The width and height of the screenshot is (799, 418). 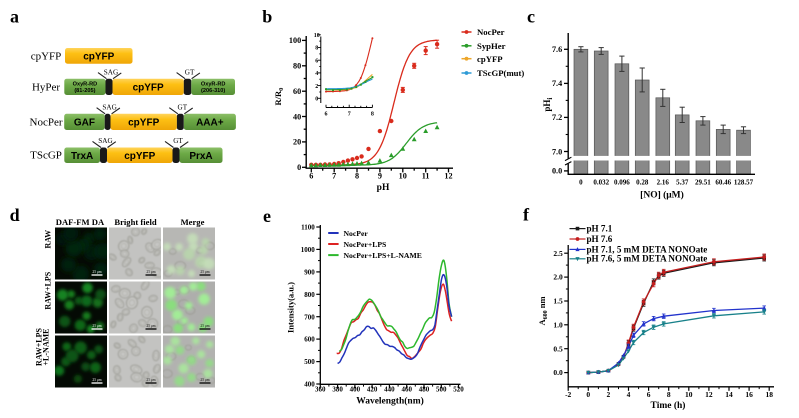 I want to click on svg-text: [NO] (μM), so click(x=662, y=195).